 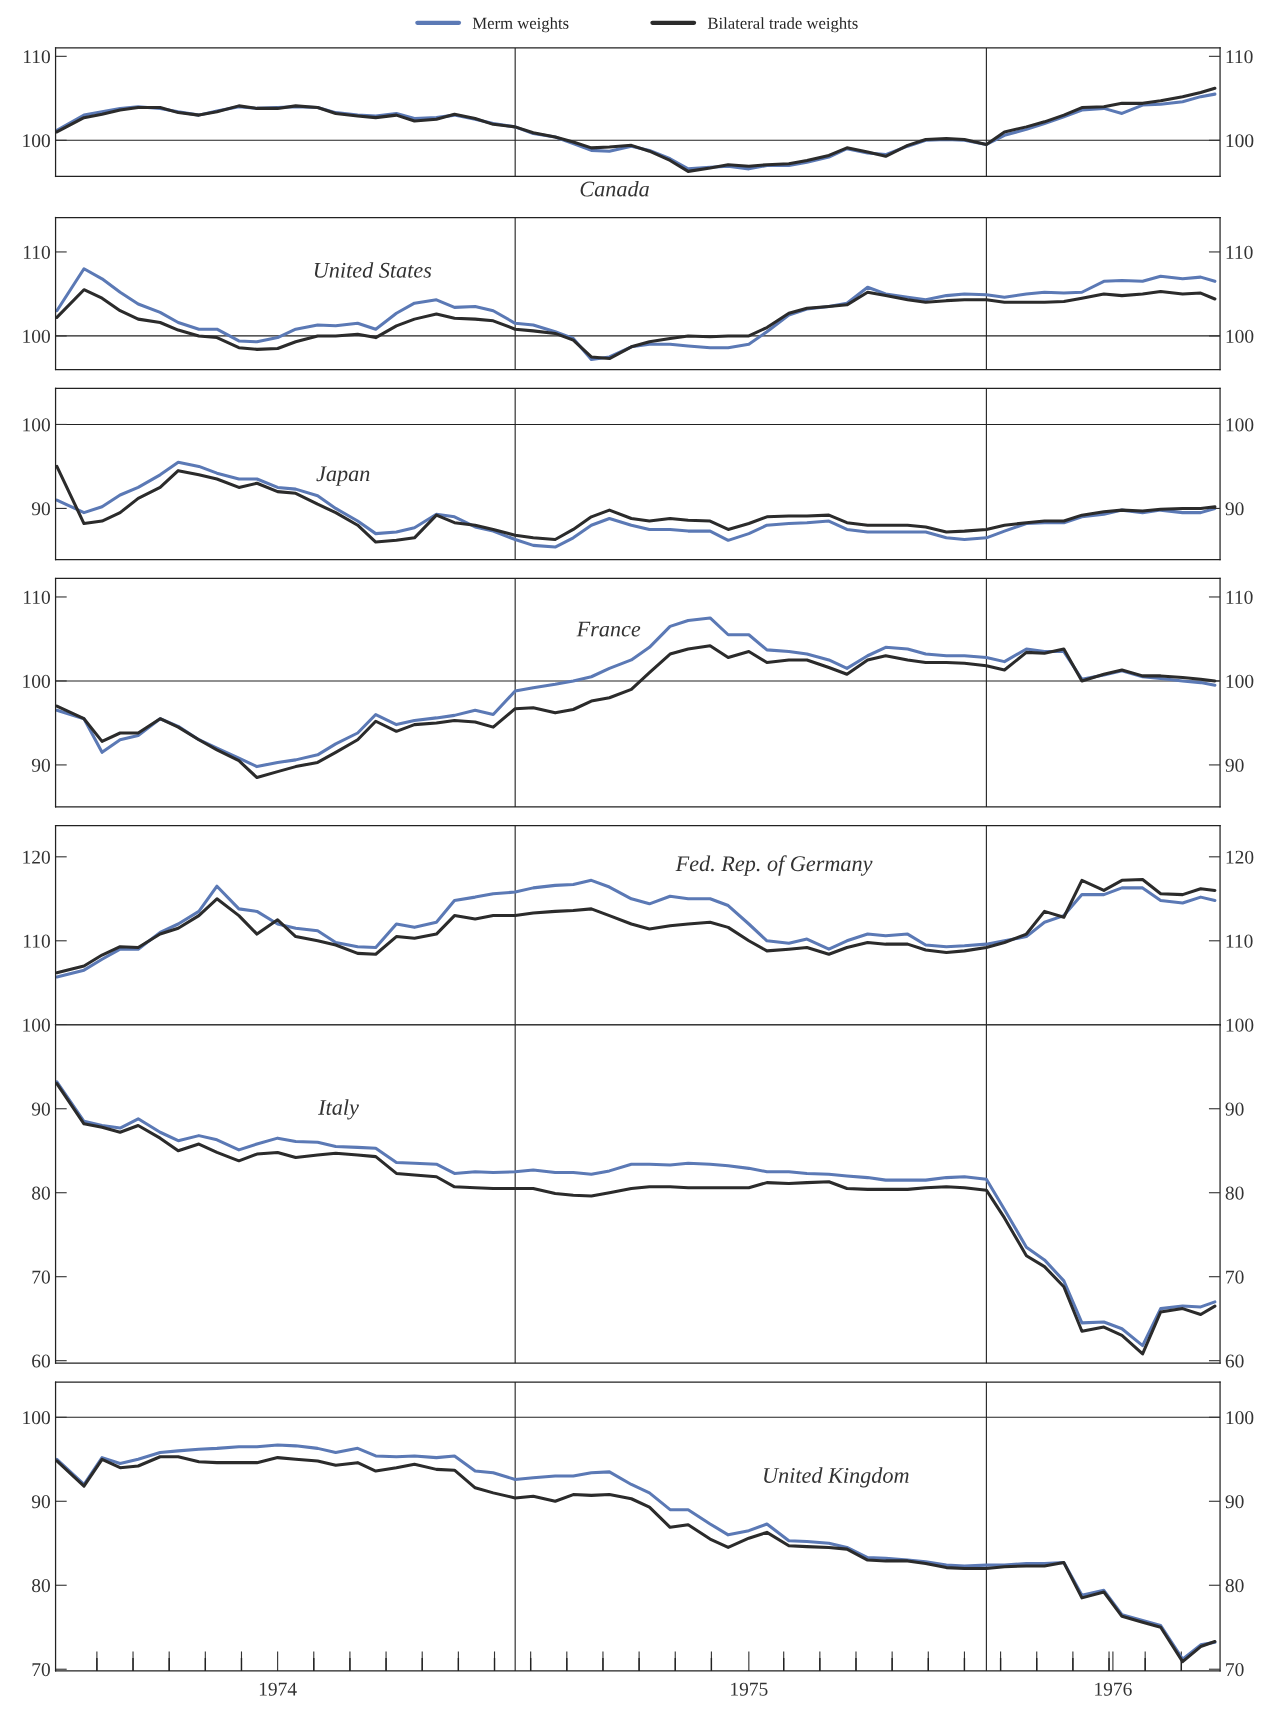 I want to click on text: Canada, so click(x=614, y=188).